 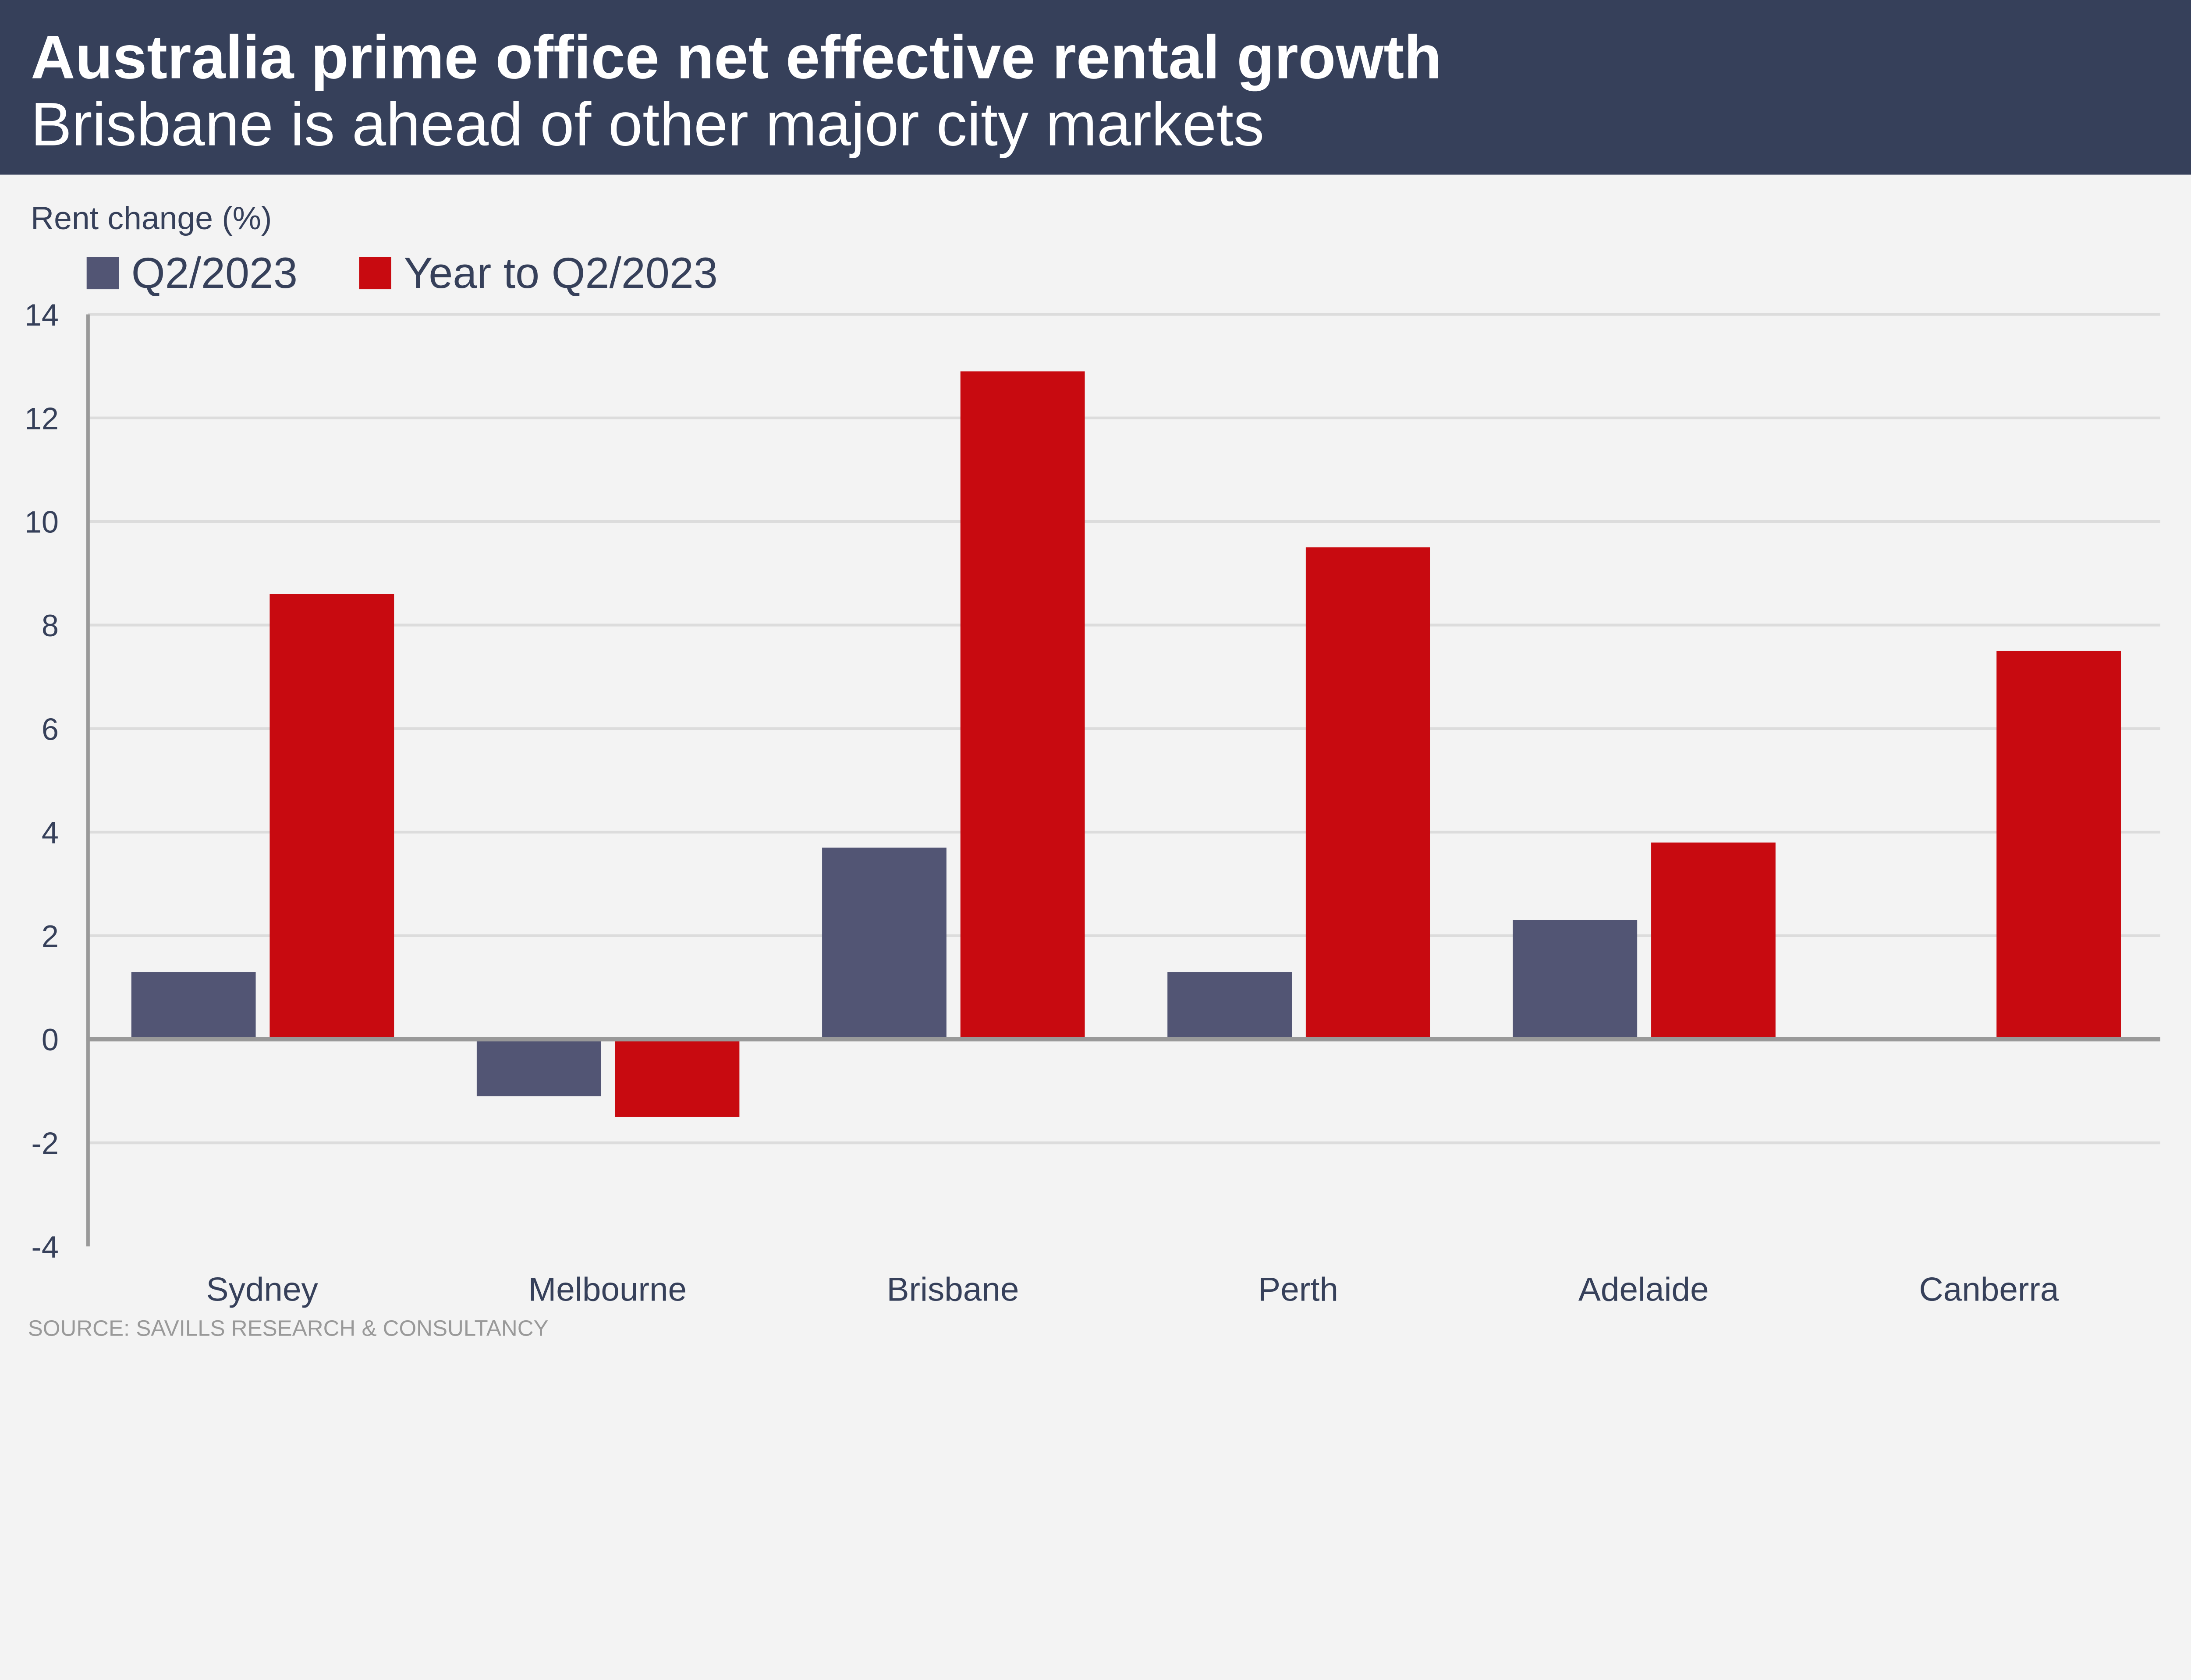 I want to click on x-tick-label: Brisbane, so click(x=953, y=1289).